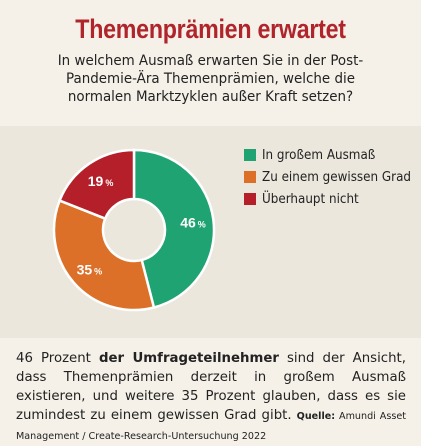 The image size is (421, 446). Describe the element at coordinates (57, 358) in the screenshot. I see `summary-lead: 46 Prozent` at that location.